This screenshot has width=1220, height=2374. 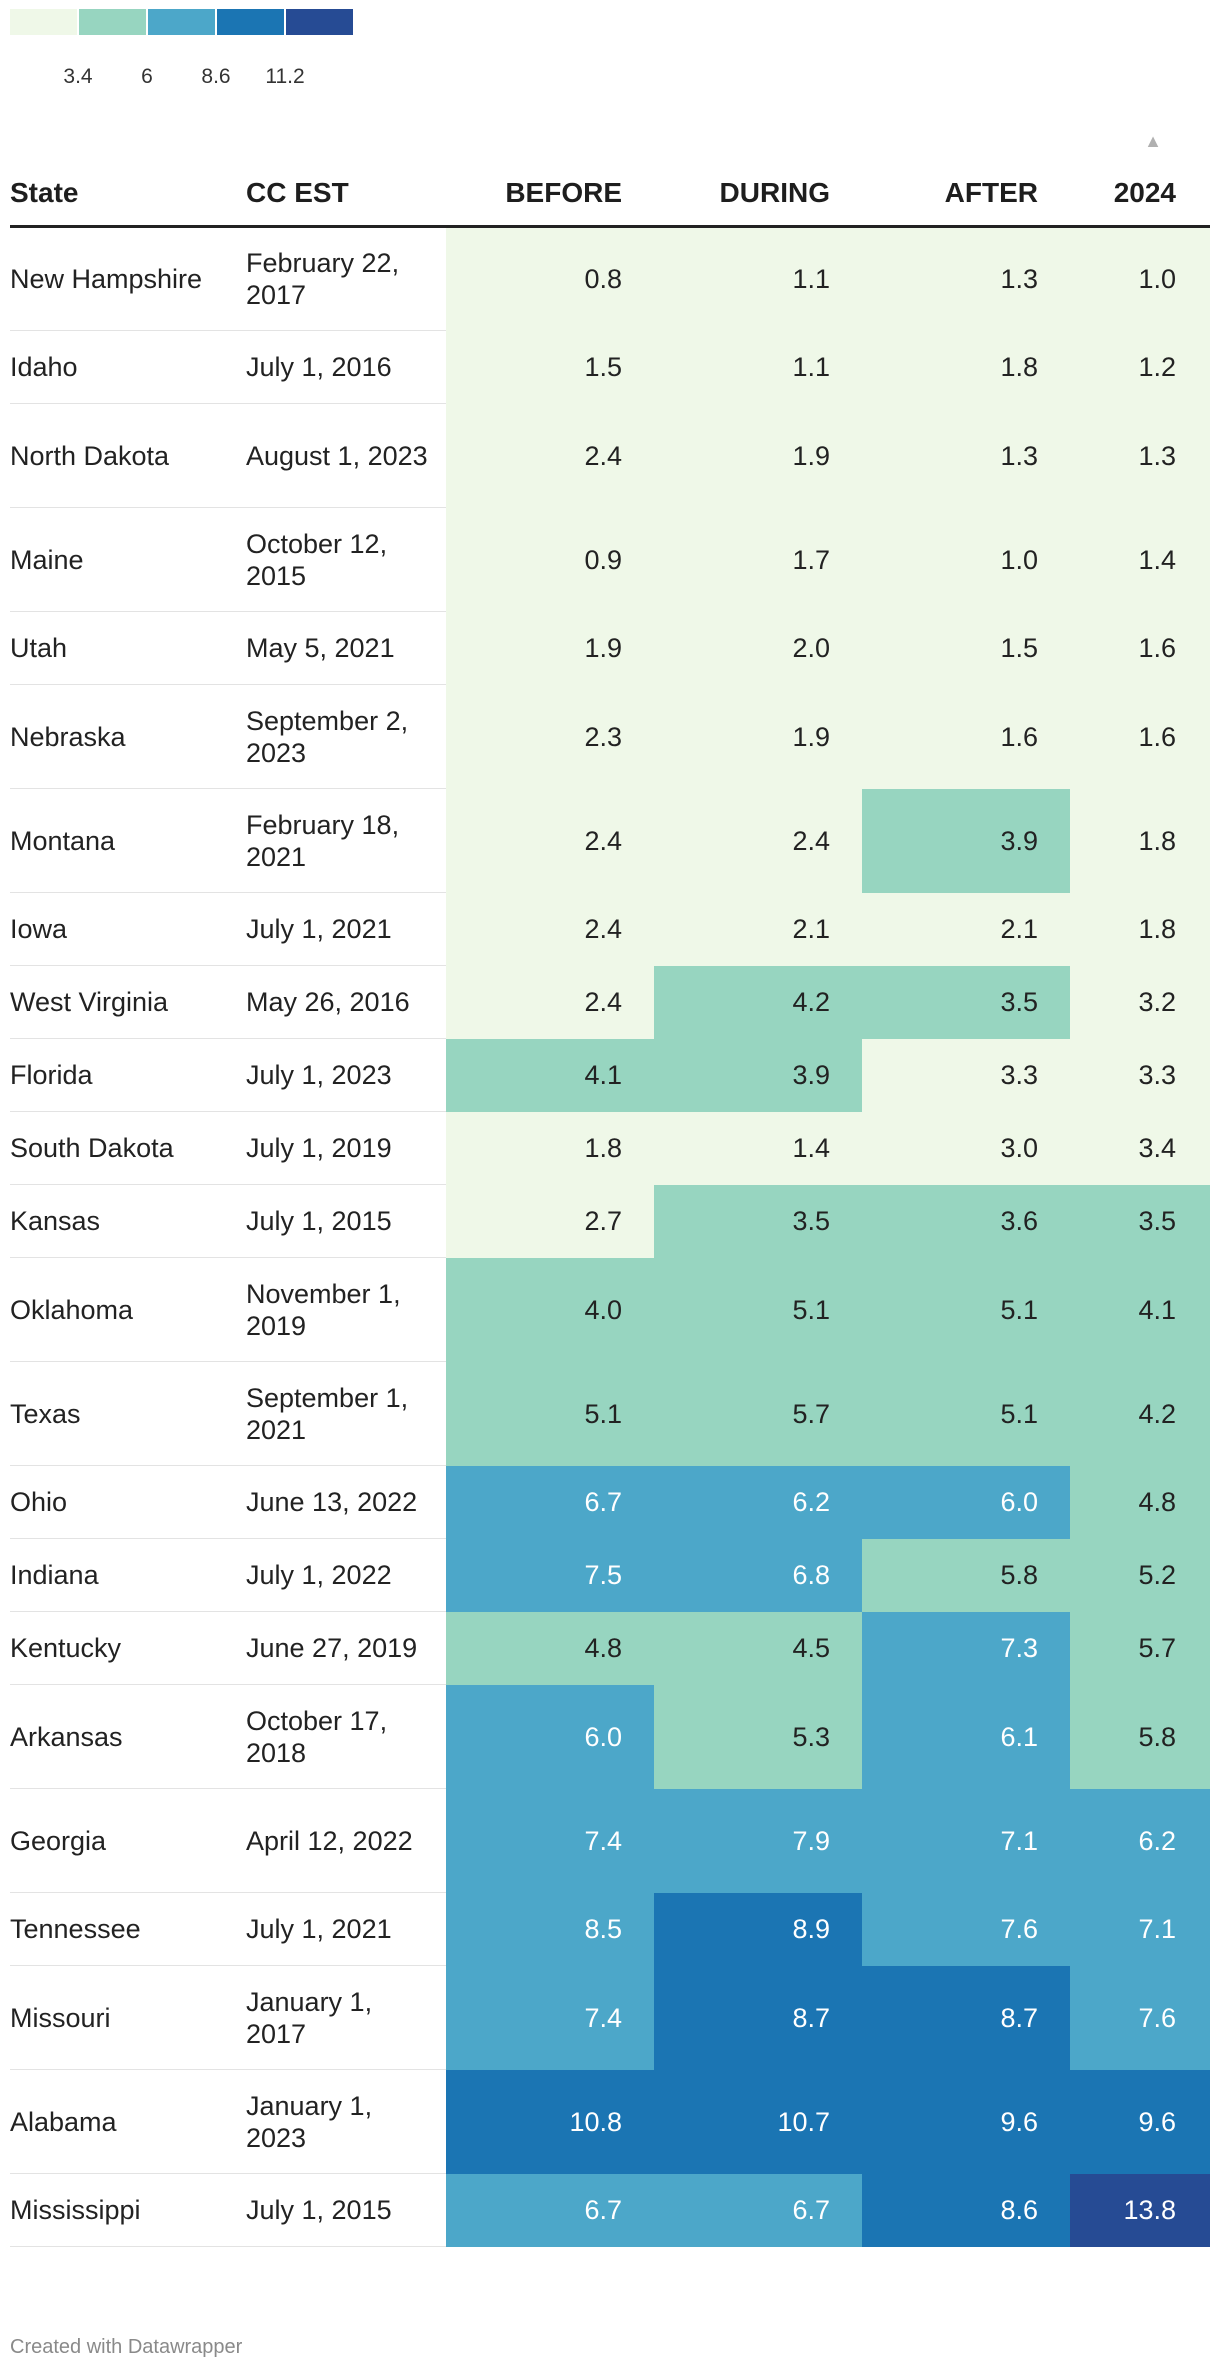 What do you see at coordinates (758, 1648) in the screenshot?
I see `cell-during: 4.5` at bounding box center [758, 1648].